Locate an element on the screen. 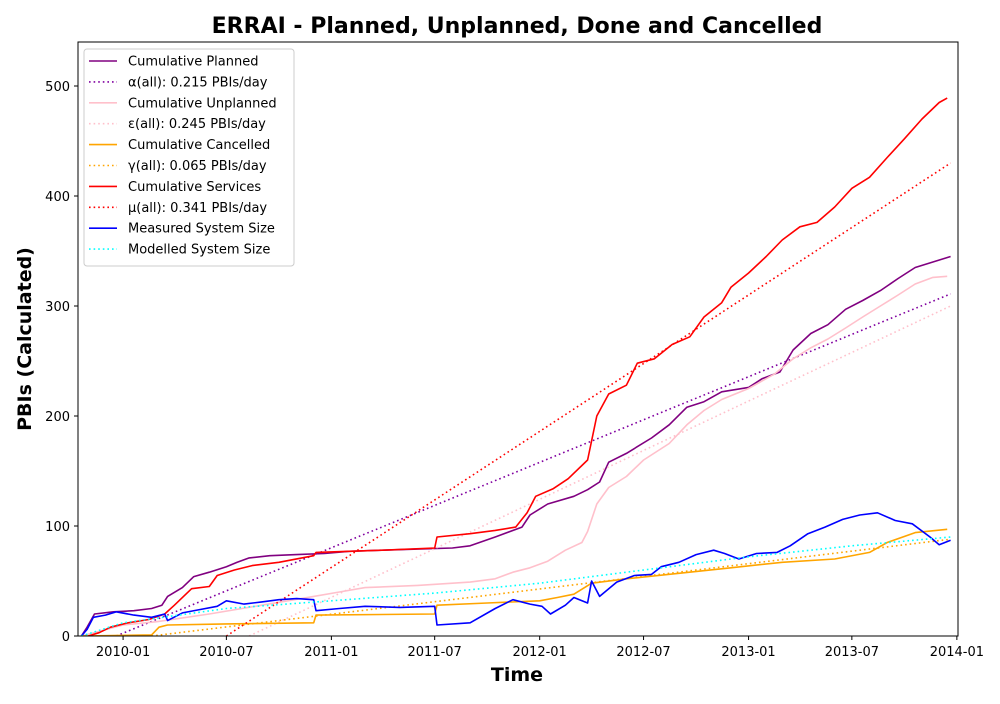 This screenshot has width=1000, height=704. legend-entry-label: μ(all): 0.341 PBIs/day is located at coordinates (197, 208).